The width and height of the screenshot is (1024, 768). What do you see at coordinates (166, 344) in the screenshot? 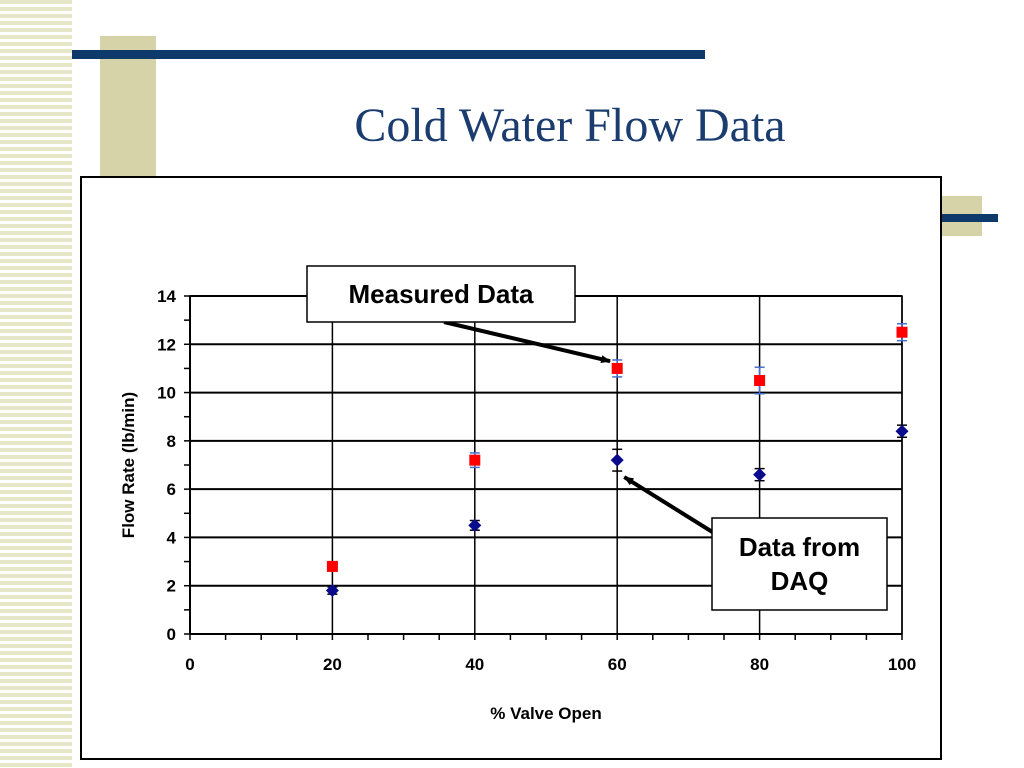
I see `y-tick-label: 12` at bounding box center [166, 344].